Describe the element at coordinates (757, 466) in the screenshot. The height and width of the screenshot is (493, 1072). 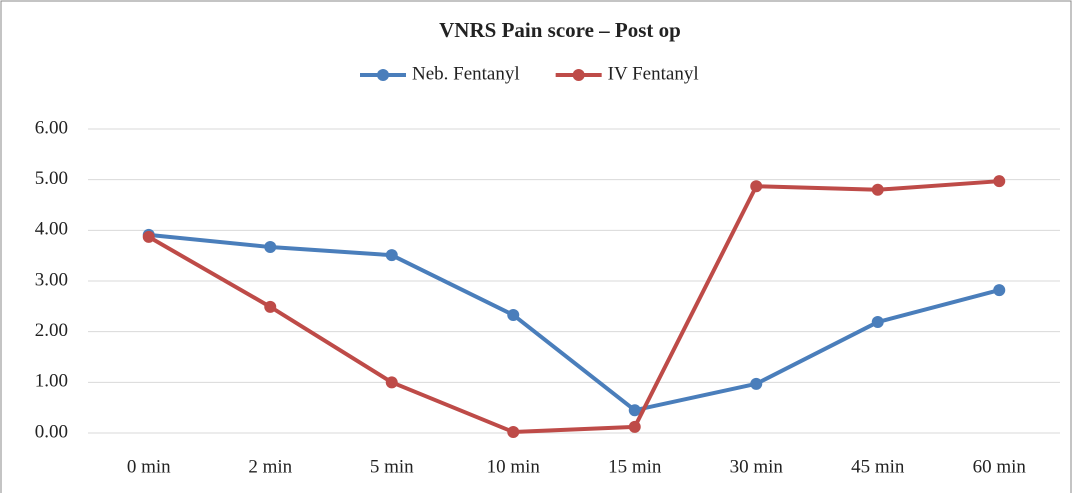
I see `x-tick-label: 30 min` at that location.